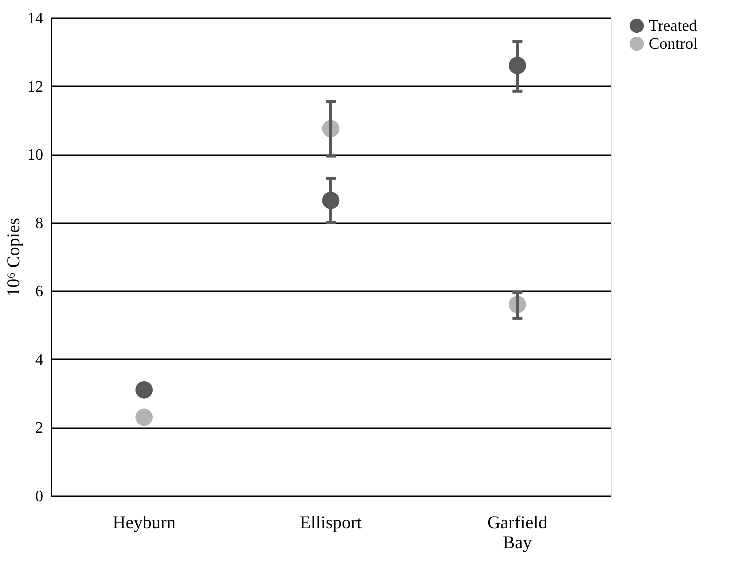 The height and width of the screenshot is (576, 753). Describe the element at coordinates (40, 223) in the screenshot. I see `y-tick-label: 8` at that location.